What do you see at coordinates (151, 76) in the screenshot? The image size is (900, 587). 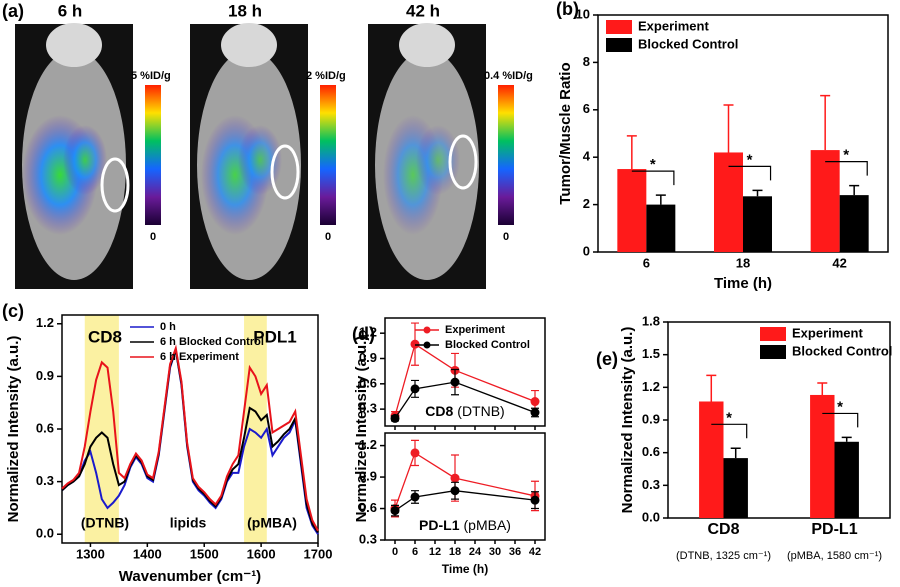 I see `scale-max: 5 %ID/g` at bounding box center [151, 76].